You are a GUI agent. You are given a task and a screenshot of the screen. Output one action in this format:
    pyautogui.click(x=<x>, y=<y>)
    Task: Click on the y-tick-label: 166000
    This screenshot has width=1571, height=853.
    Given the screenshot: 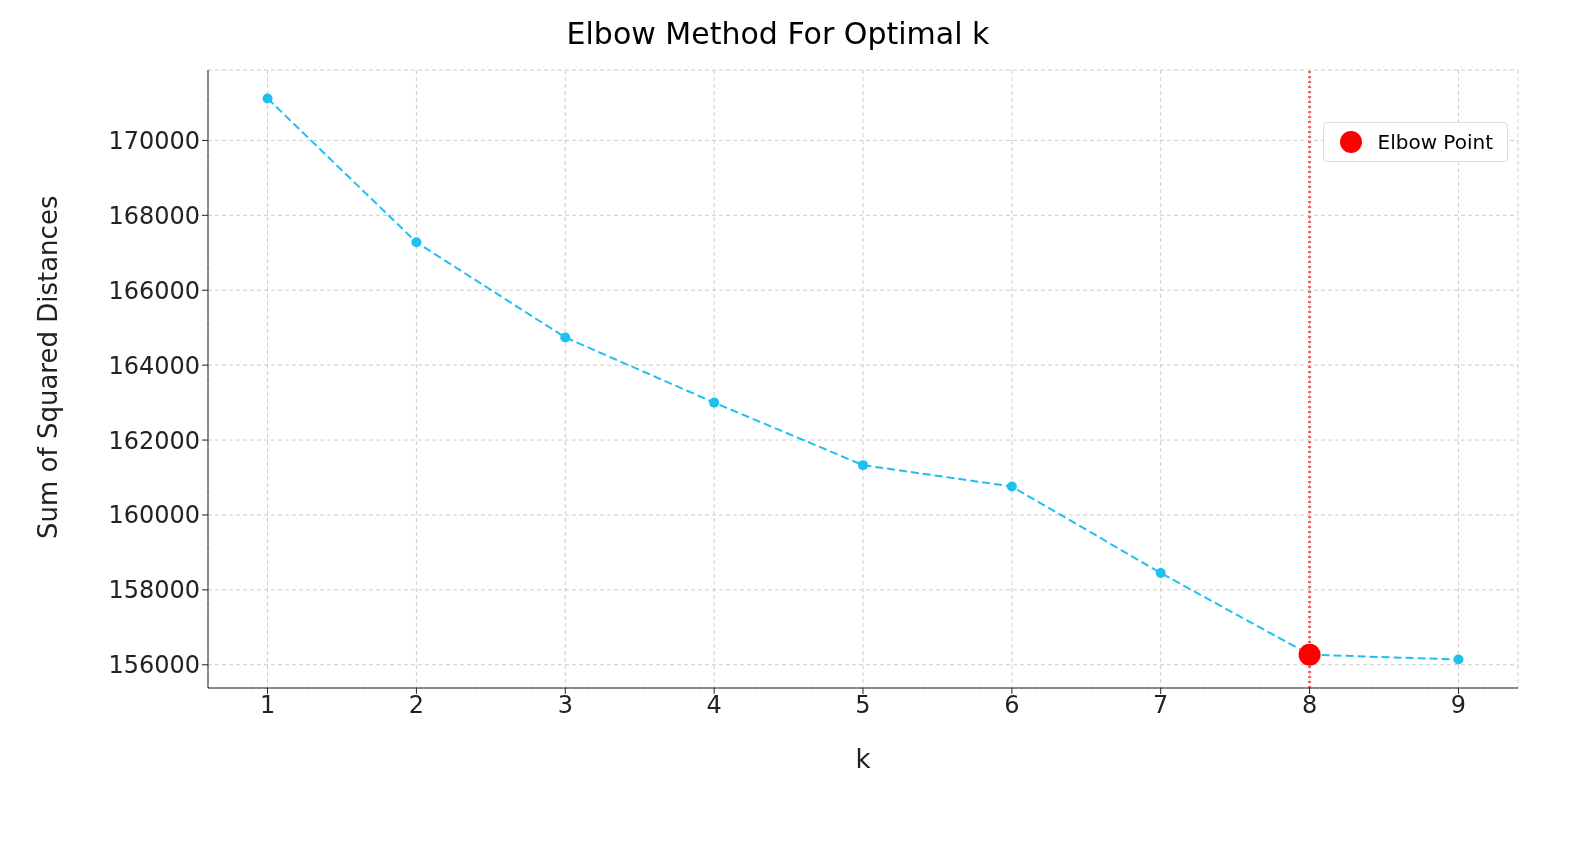 What is the action you would take?
    pyautogui.click(x=154, y=290)
    